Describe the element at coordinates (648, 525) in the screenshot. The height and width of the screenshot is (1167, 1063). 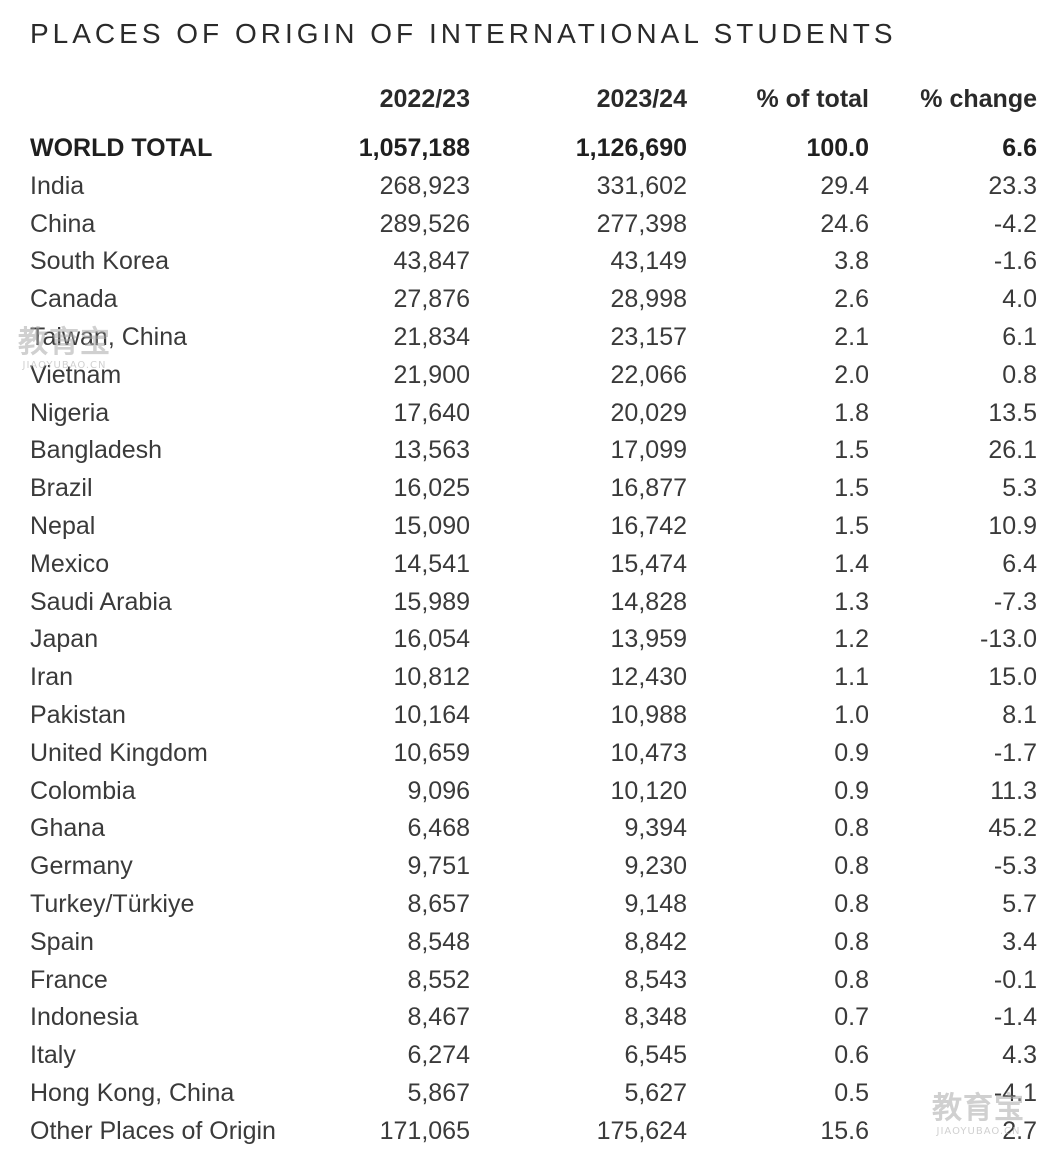
I see `value-2023-24: 16,742` at that location.